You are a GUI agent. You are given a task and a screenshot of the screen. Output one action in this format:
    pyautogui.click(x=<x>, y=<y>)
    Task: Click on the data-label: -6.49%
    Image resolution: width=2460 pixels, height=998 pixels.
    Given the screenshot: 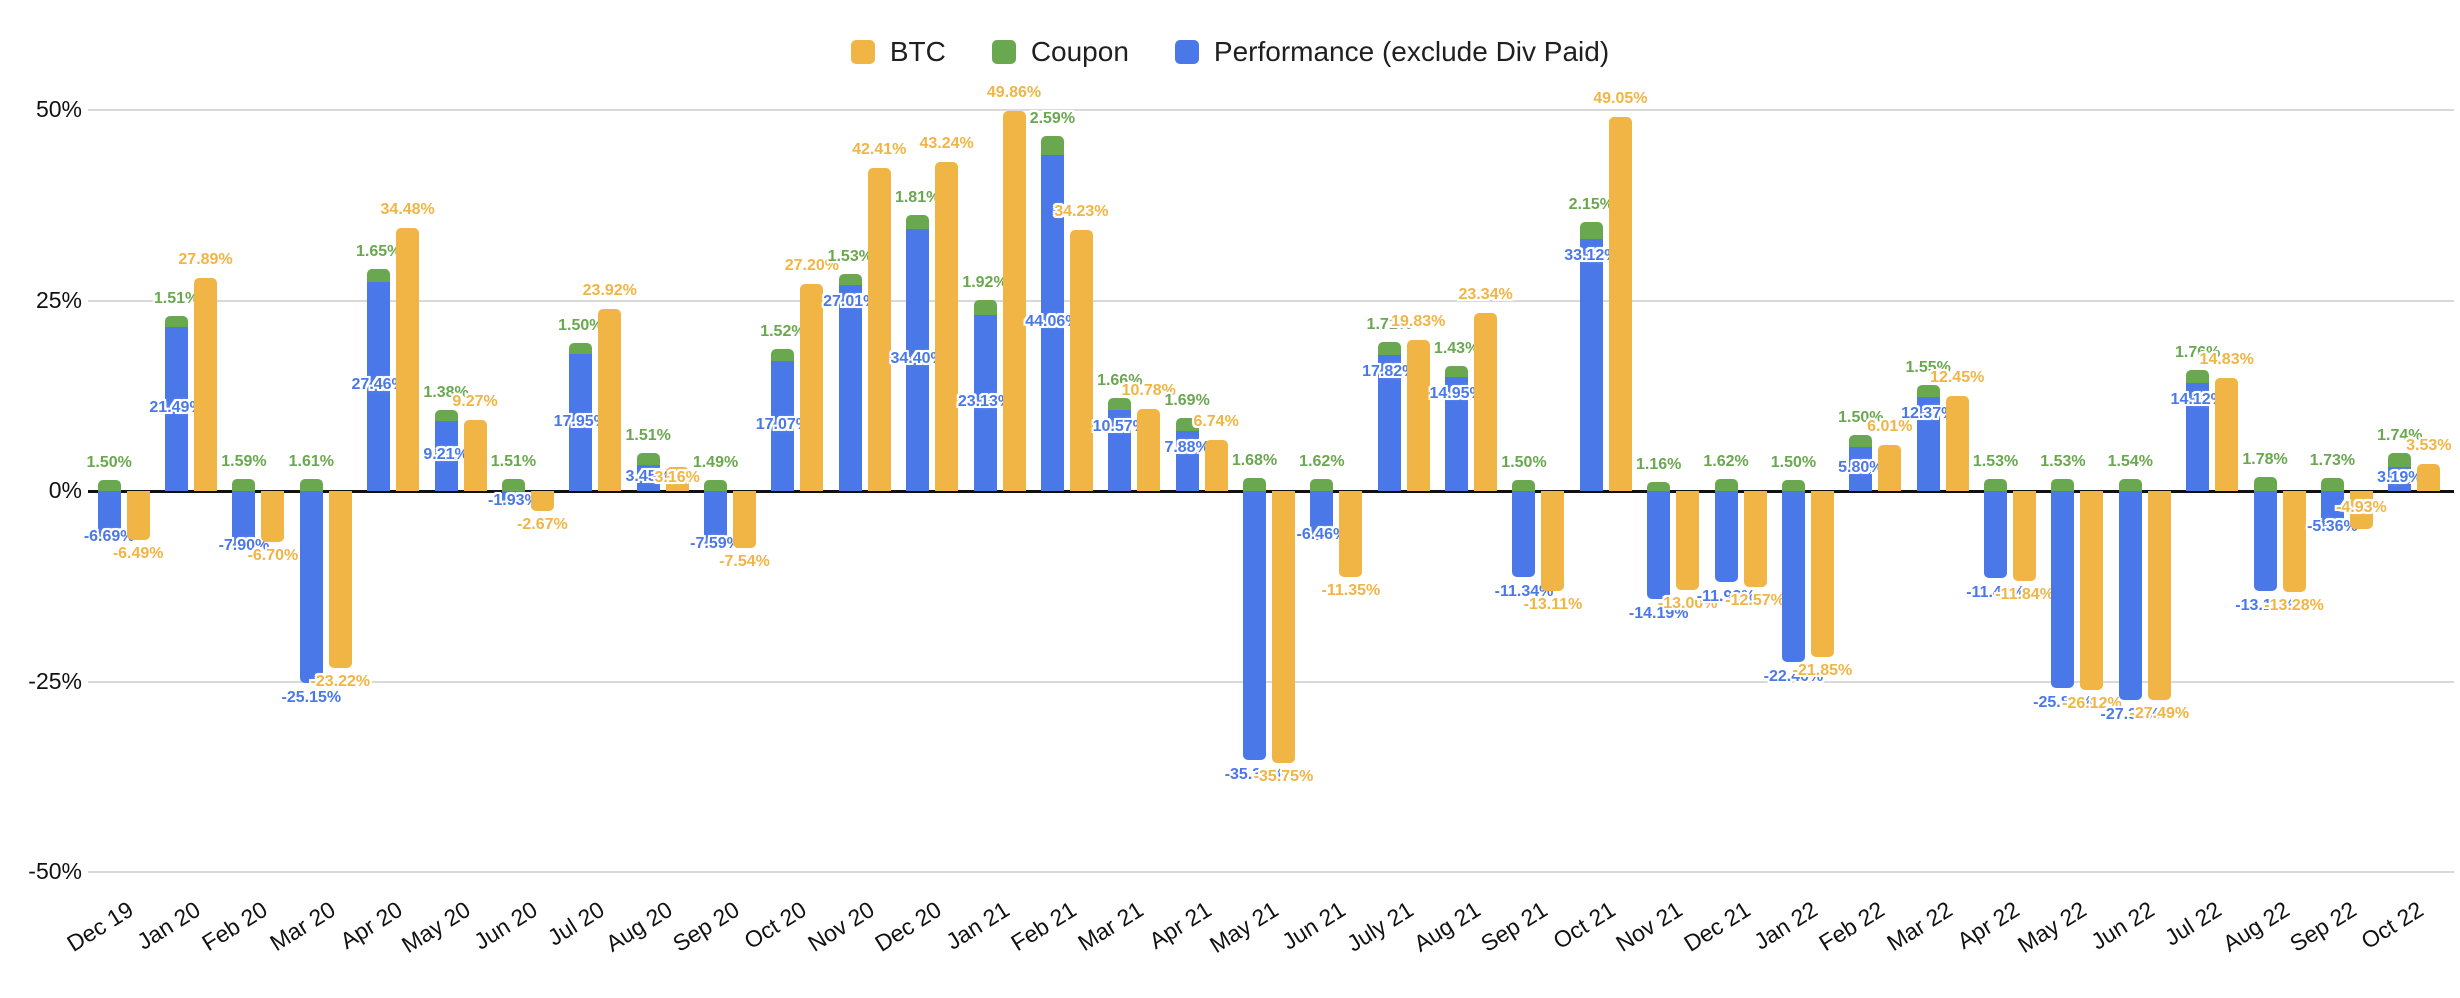 What is the action you would take?
    pyautogui.click(x=138, y=554)
    